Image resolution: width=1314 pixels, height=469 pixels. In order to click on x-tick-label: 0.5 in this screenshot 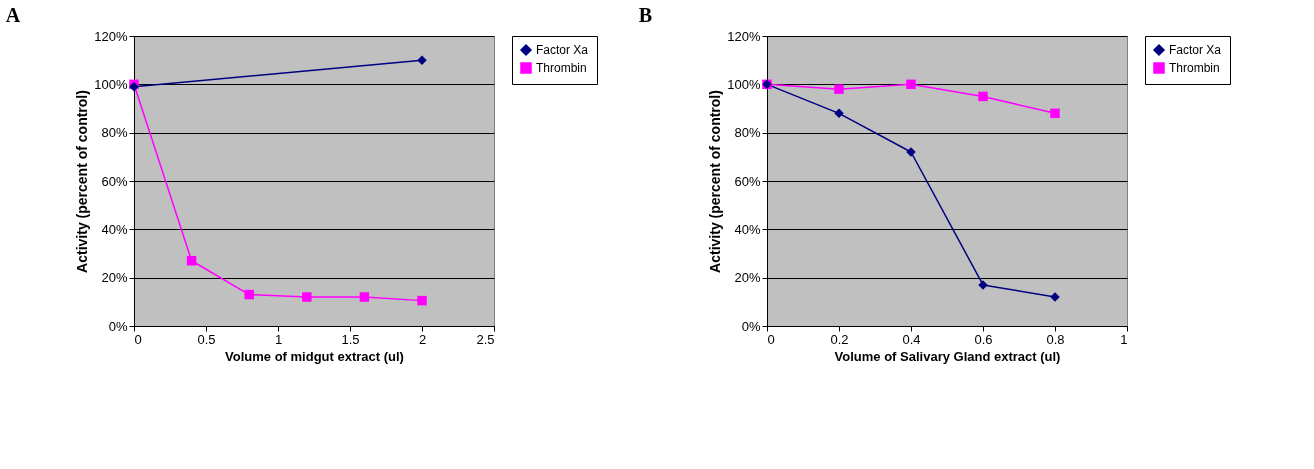, I will do `click(206, 339)`.